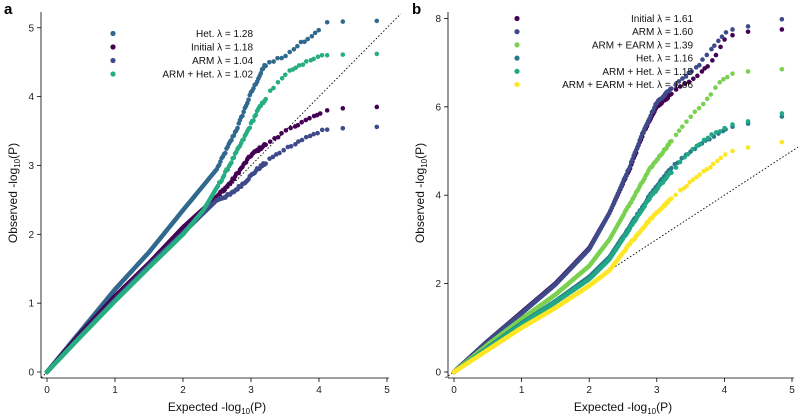 This screenshot has width=798, height=416. What do you see at coordinates (217, 408) in the screenshot?
I see `x-axis-title: Expected -log10(P)` at bounding box center [217, 408].